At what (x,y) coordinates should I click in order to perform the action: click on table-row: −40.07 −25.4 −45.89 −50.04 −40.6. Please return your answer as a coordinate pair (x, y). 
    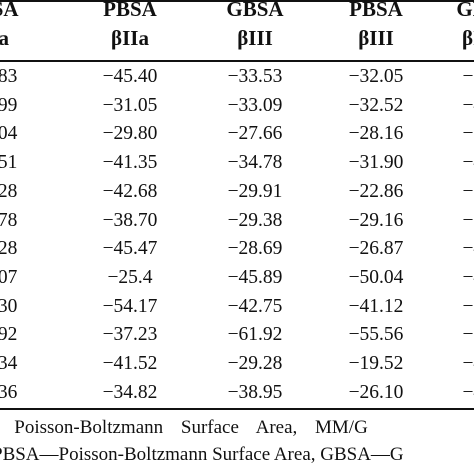
    Looking at the image, I should click on (237, 278).